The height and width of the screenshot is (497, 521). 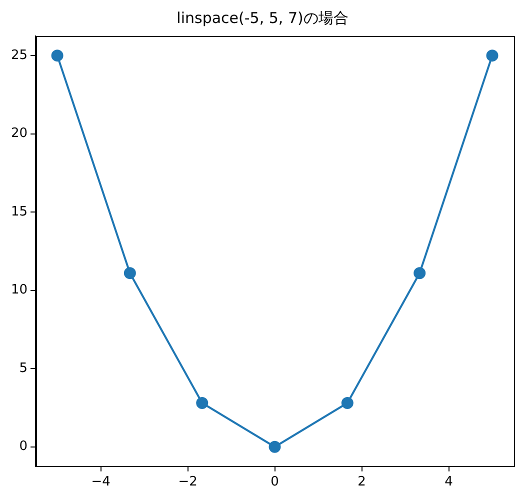 I want to click on x-tick-label: 4, so click(x=448, y=482).